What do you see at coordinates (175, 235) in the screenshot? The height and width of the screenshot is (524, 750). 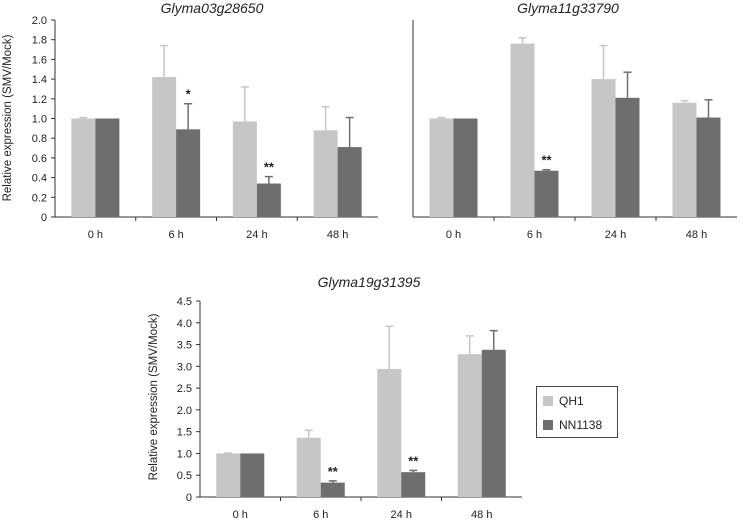 I see `chart-1-xtick-label-1: 6 h` at bounding box center [175, 235].